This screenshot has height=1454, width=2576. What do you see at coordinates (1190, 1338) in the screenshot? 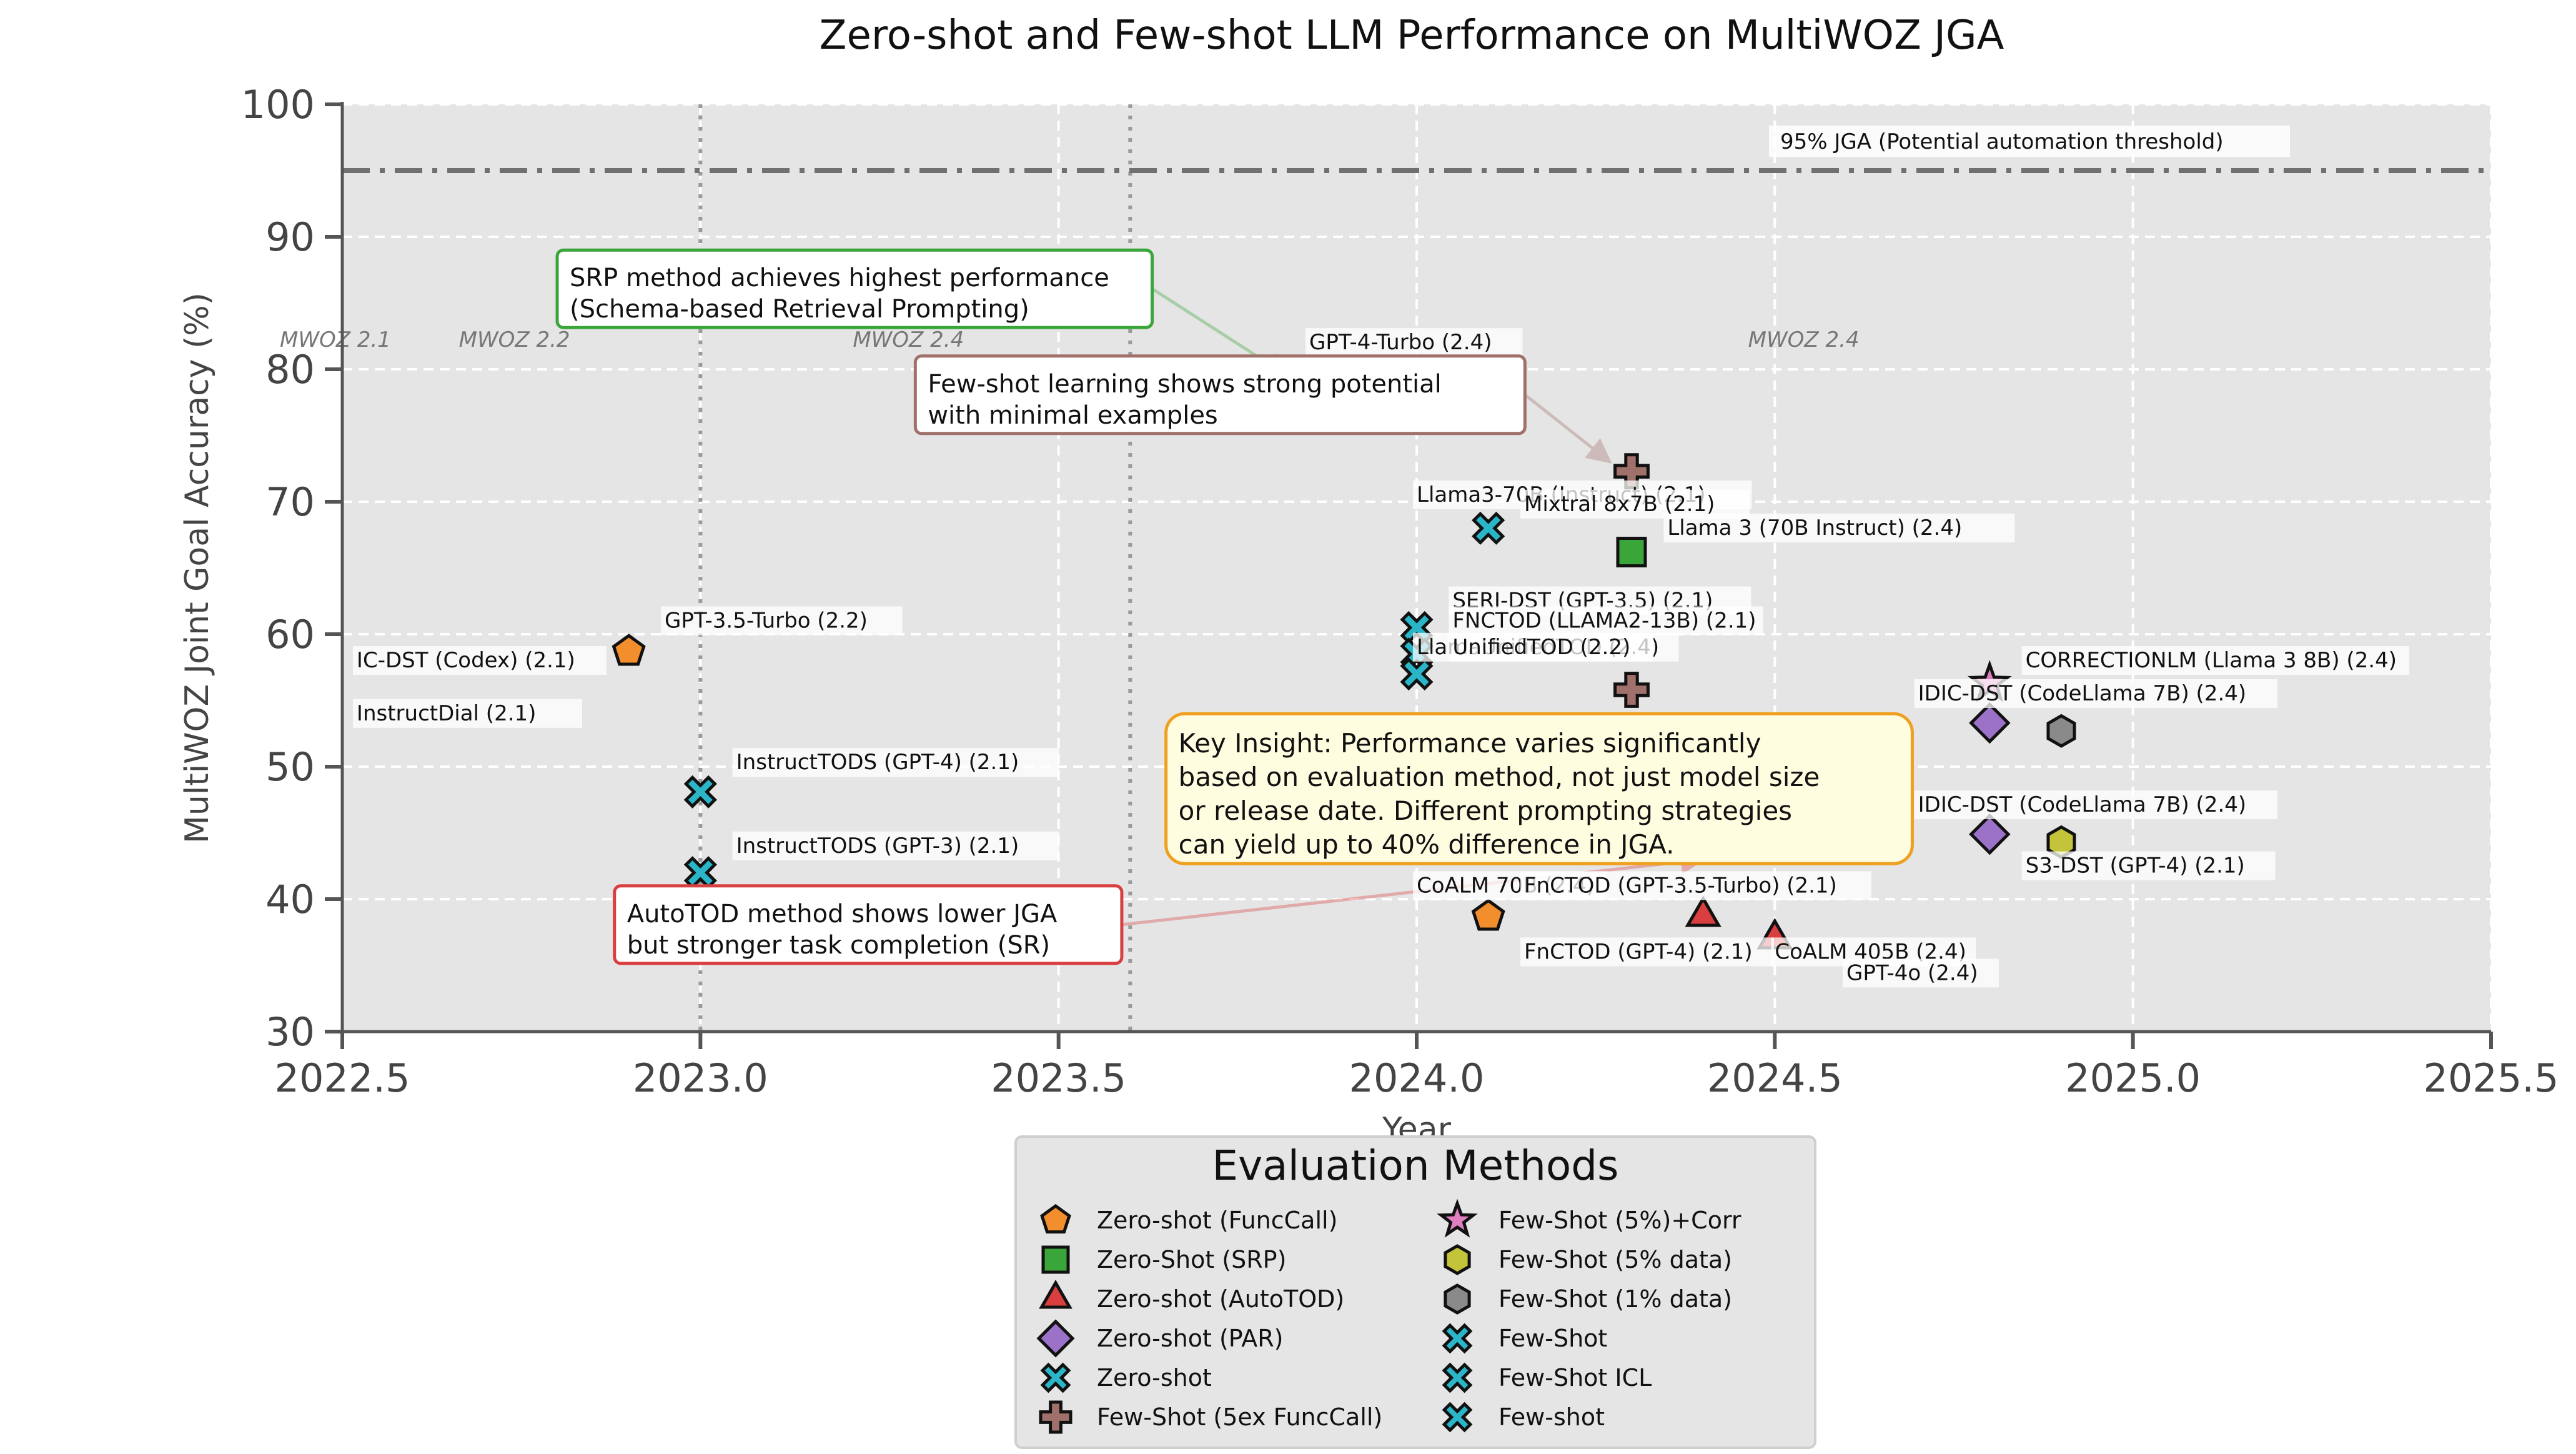
I see `legend-label: Zero-shot (PAR)` at bounding box center [1190, 1338].